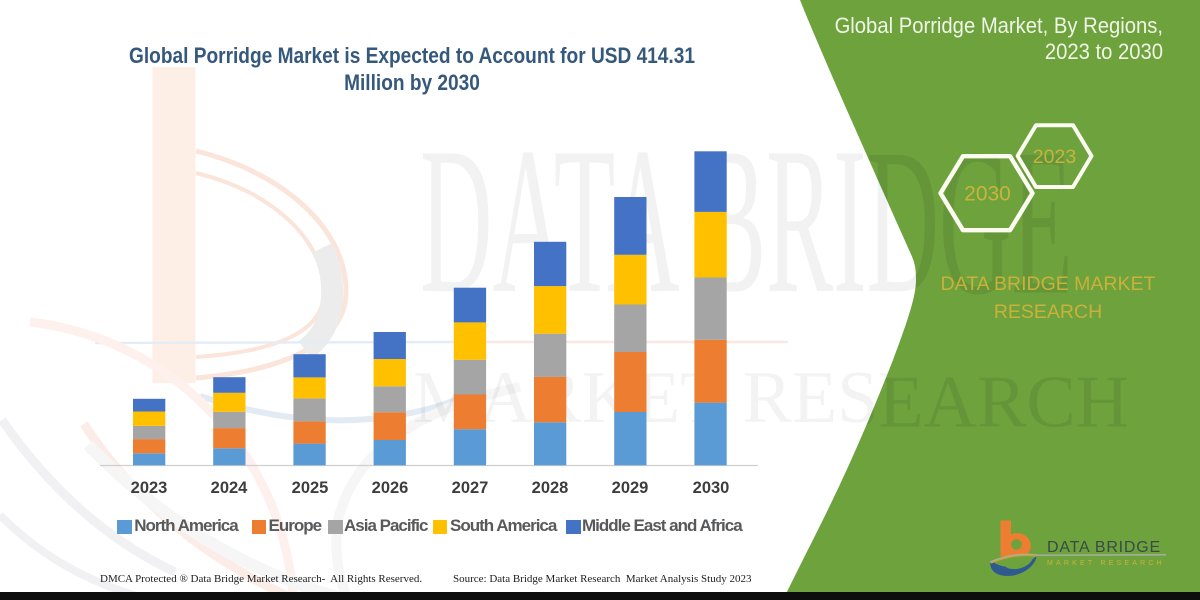 The height and width of the screenshot is (600, 1200). Describe the element at coordinates (1104, 547) in the screenshot. I see `svg-text: DATA BRIDGE` at that location.